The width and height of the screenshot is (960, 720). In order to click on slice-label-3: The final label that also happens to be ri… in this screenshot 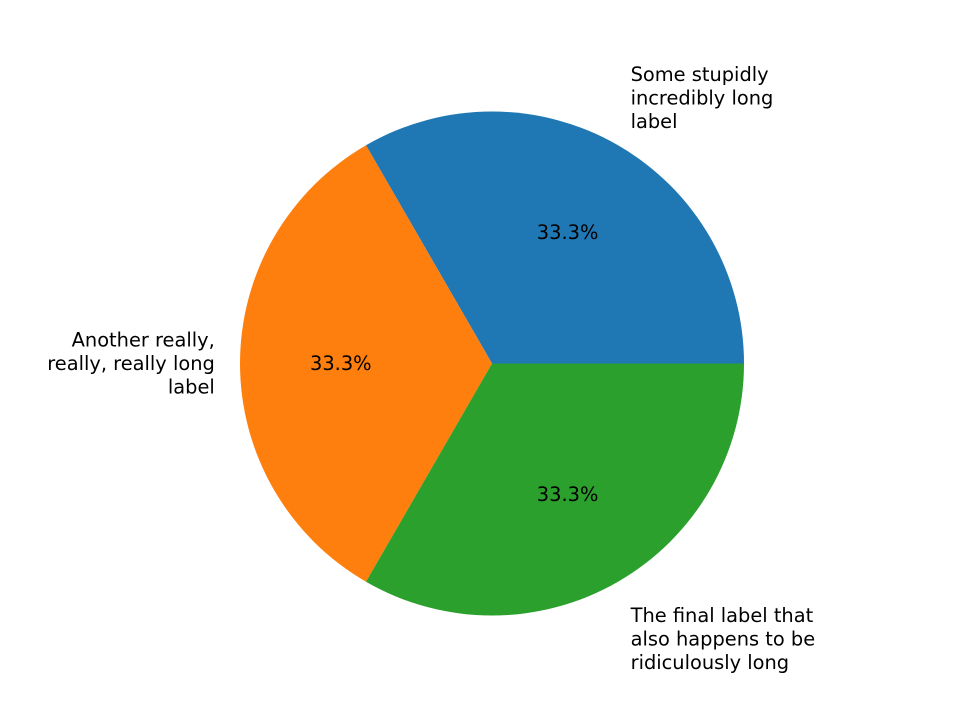, I will do `click(723, 639)`.